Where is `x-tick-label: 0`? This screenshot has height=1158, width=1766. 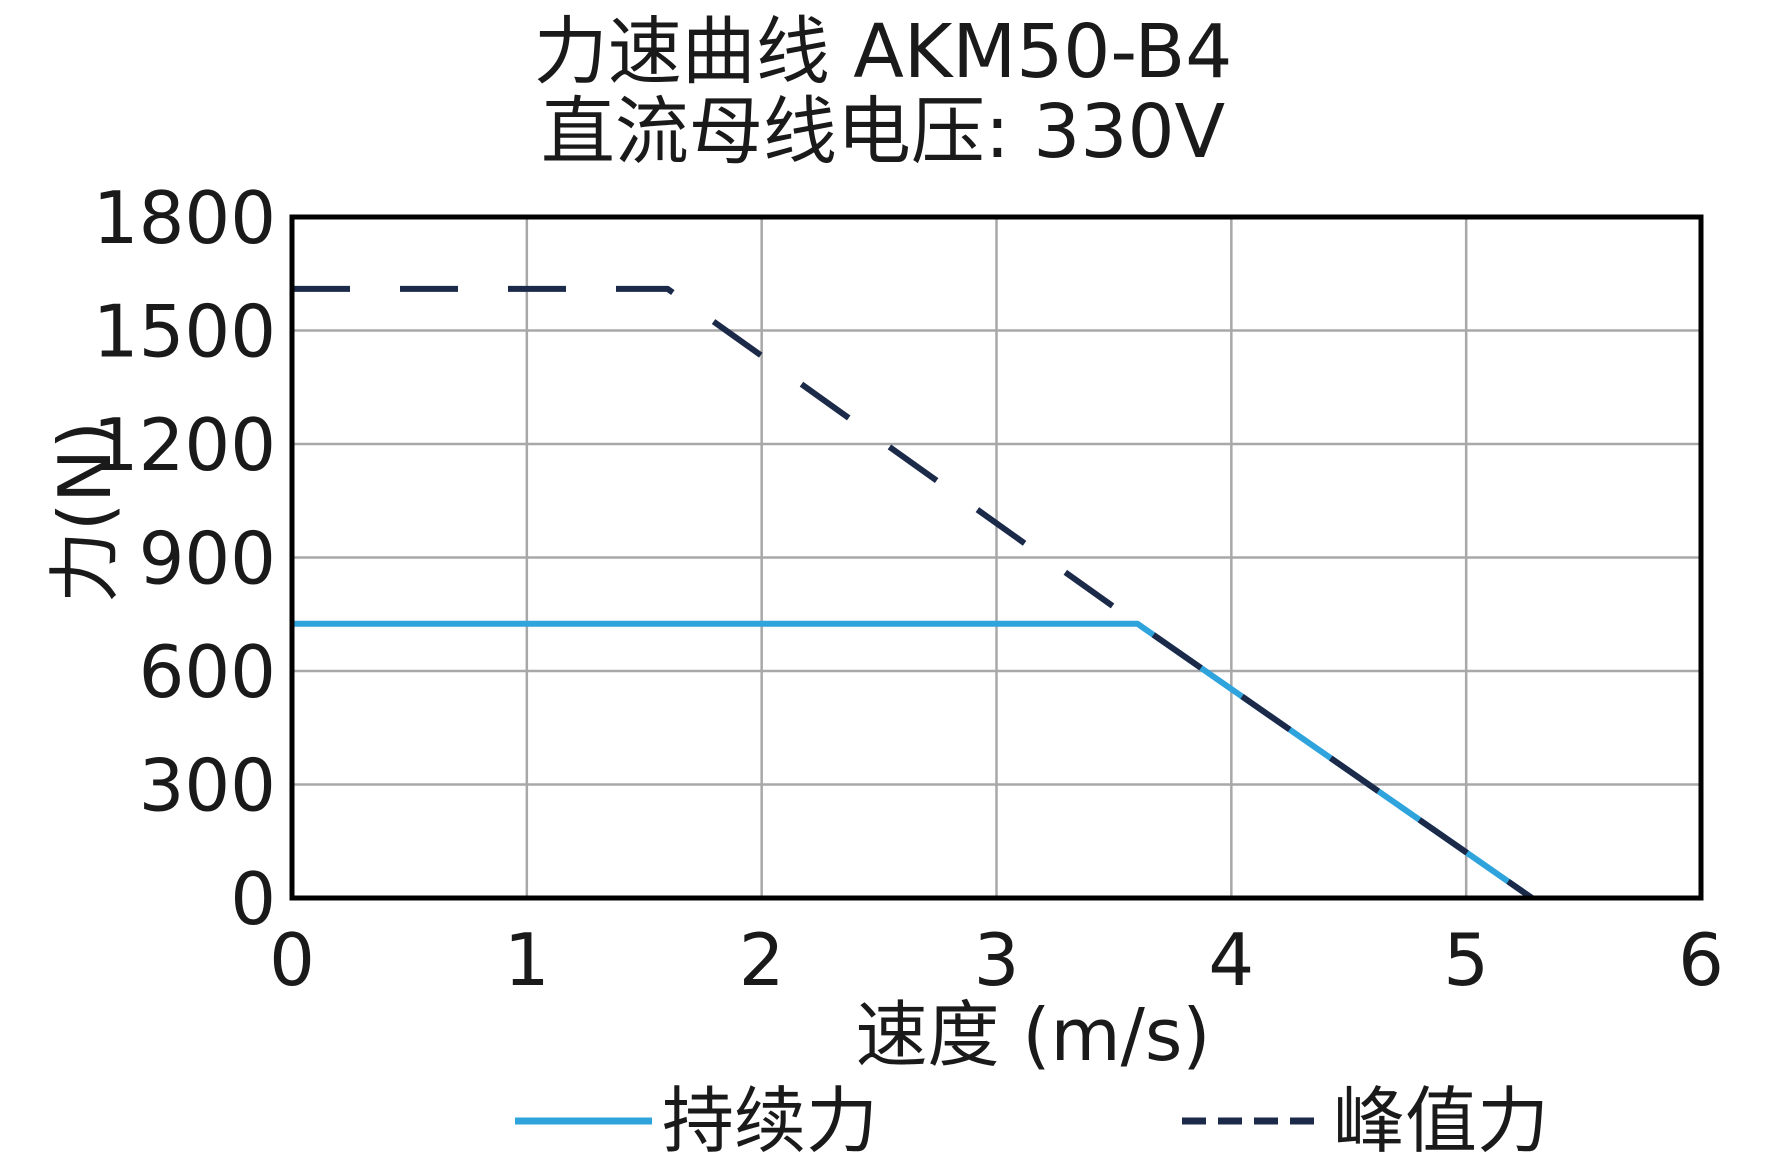 x-tick-label: 0 is located at coordinates (292, 960).